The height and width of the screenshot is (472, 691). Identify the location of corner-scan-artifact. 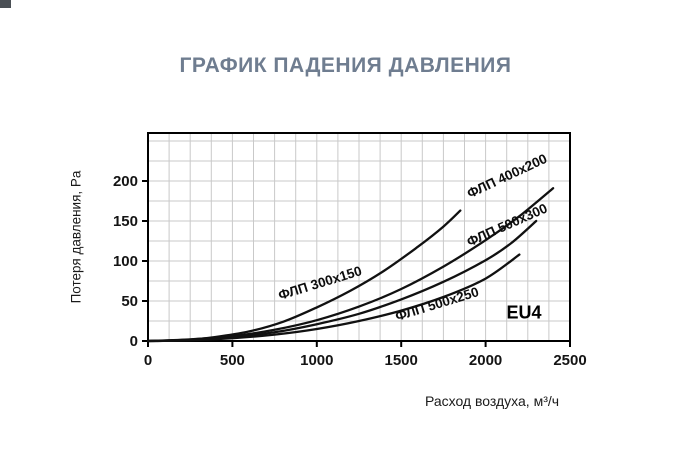
(5, 4).